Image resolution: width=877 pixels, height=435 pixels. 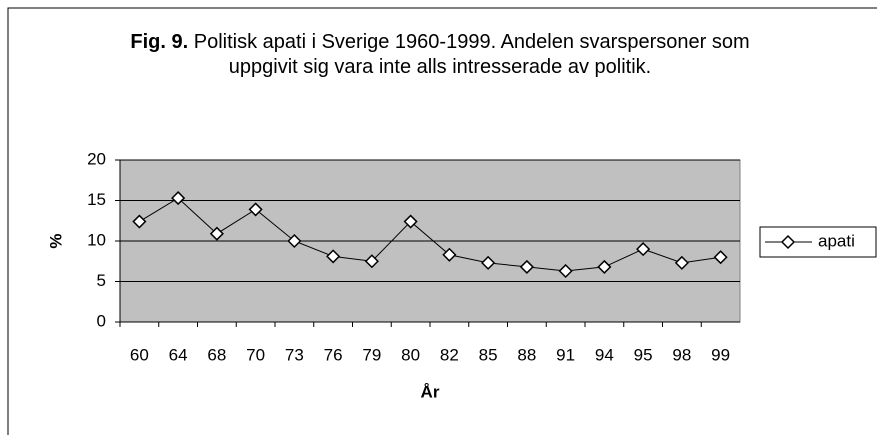 What do you see at coordinates (565, 354) in the screenshot?
I see `x-tick-label: 91` at bounding box center [565, 354].